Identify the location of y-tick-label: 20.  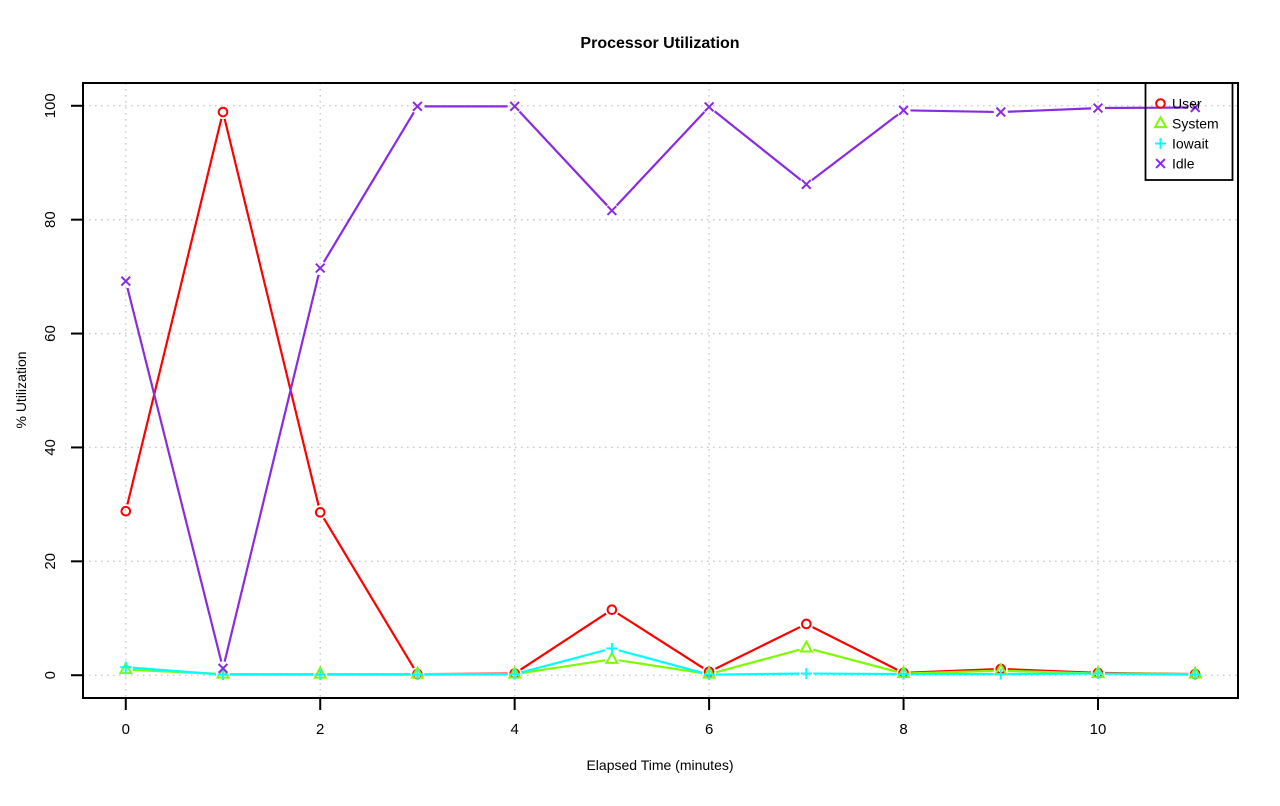
(50, 561).